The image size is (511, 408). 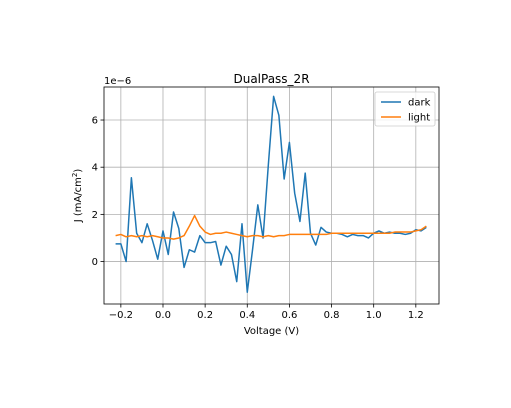 What do you see at coordinates (266, 312) in the screenshot?
I see `x-axis: −0.2 0.0 0.2 0.4 0.6 0.8 1.0 1.2` at bounding box center [266, 312].